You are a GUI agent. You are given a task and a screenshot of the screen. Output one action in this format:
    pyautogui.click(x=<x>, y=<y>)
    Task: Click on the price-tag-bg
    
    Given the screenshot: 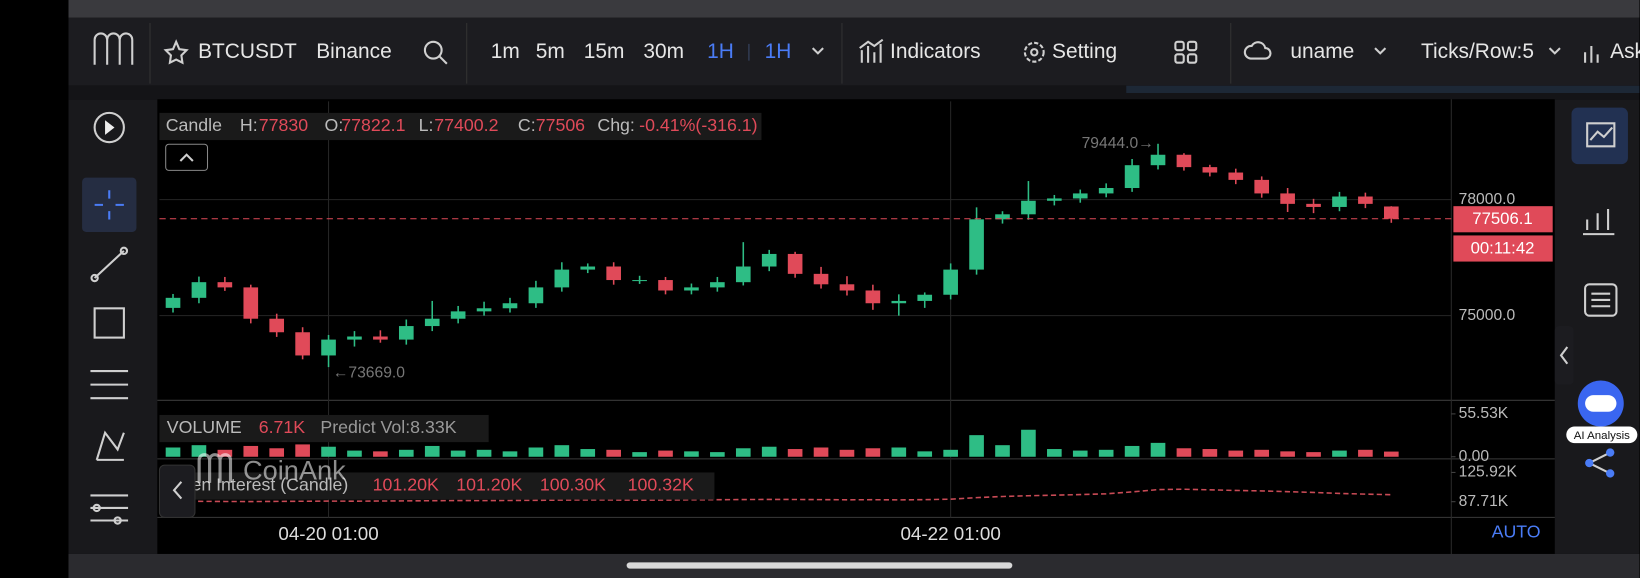 What is the action you would take?
    pyautogui.click(x=1503, y=219)
    